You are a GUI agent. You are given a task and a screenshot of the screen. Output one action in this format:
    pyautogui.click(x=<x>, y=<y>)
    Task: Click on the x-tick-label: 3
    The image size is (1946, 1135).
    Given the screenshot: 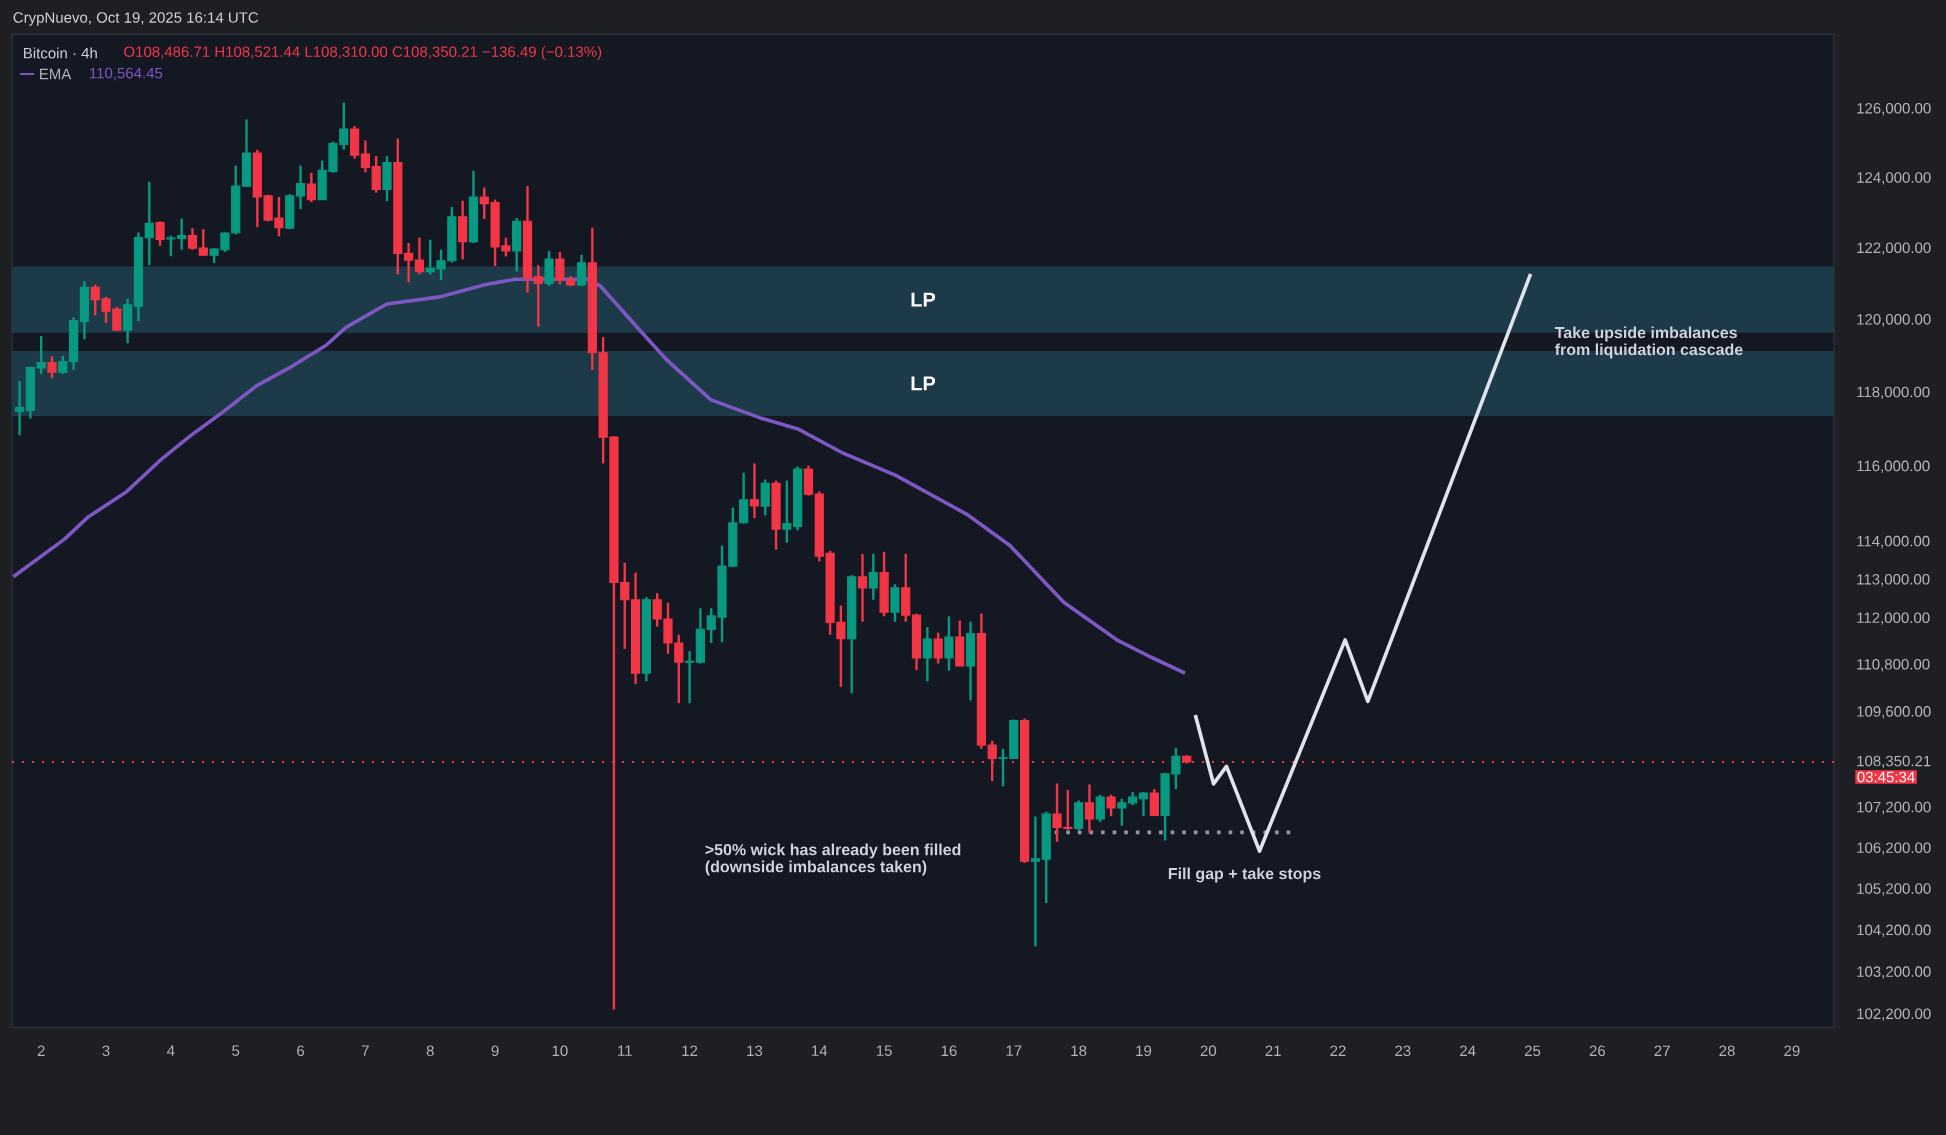 What is the action you would take?
    pyautogui.click(x=106, y=1051)
    